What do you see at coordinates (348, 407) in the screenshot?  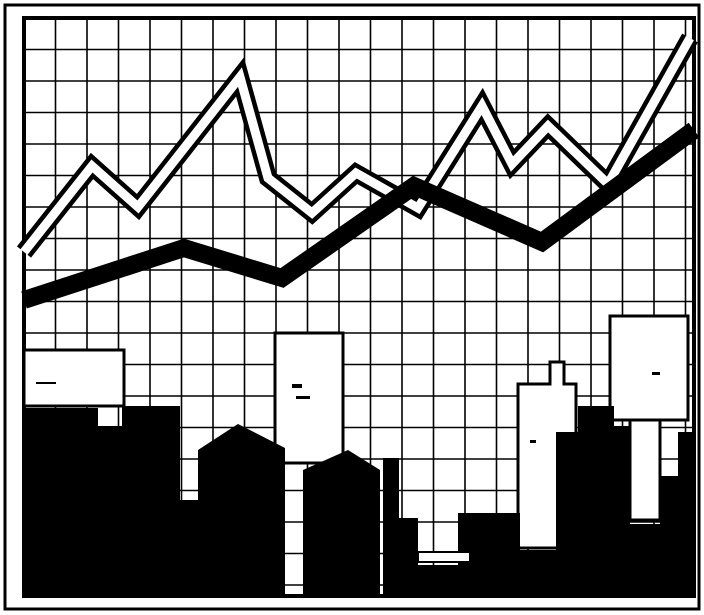 I see `window-marks` at bounding box center [348, 407].